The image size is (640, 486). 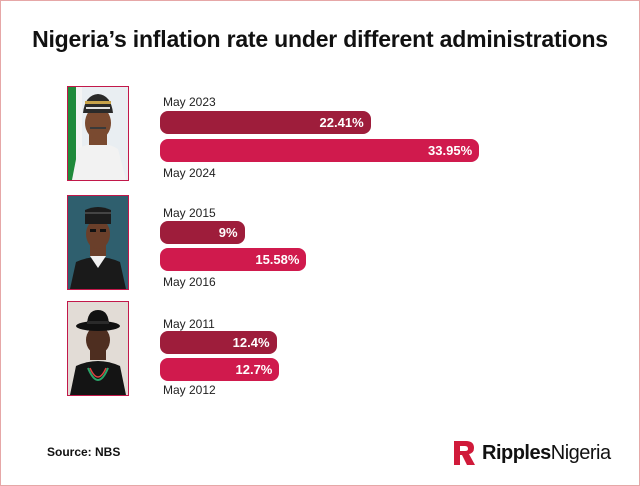 I want to click on ripples-logo-icon, so click(x=464, y=453).